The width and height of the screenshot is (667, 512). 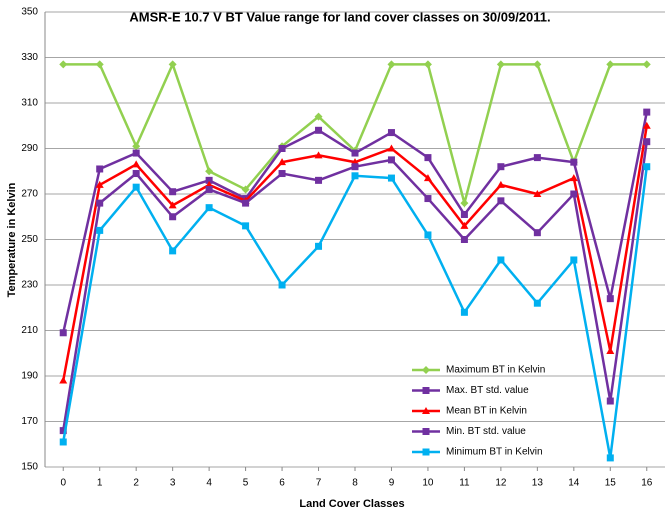 What do you see at coordinates (29, 376) in the screenshot?
I see `y-tick-label: 190` at bounding box center [29, 376].